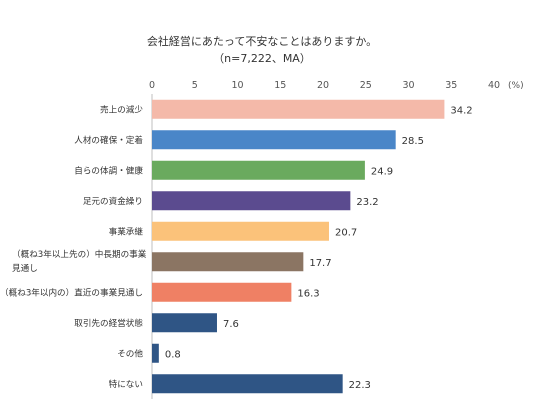 This screenshot has height=418, width=536. I want to click on x-axis-ticks: 0 5 10 15 20 25 30 35 40, so click(324, 85).